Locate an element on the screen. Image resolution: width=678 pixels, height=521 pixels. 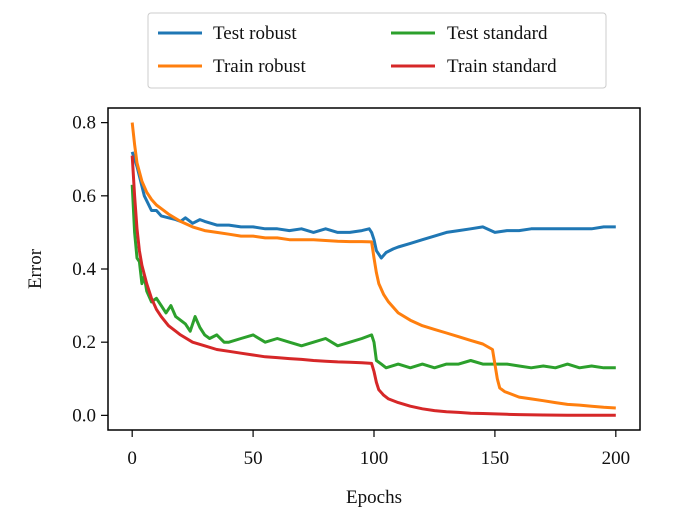
y-axis-label: Error is located at coordinates (35, 268).